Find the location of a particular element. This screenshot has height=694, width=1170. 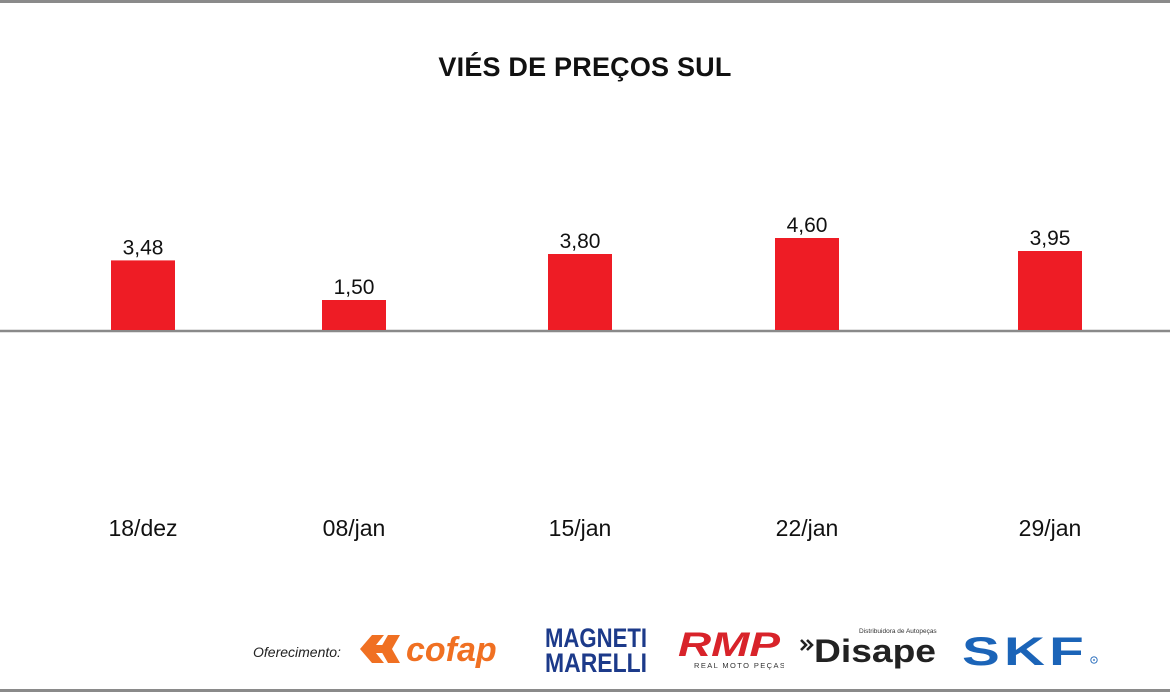

disape-logo: Distribuidora de Autopeças Disape is located at coordinates (868, 648).